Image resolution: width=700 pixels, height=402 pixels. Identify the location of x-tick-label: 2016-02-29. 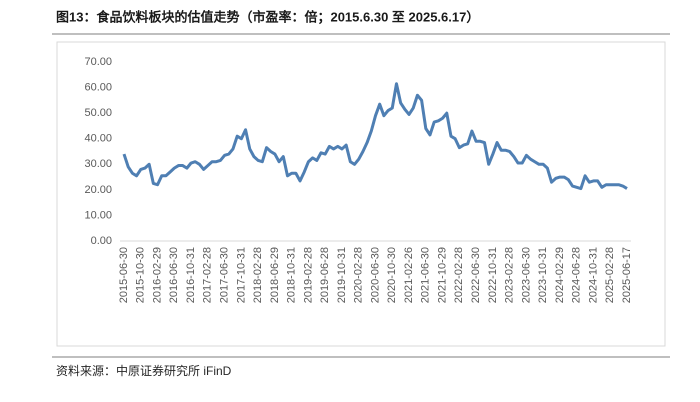
(157, 275).